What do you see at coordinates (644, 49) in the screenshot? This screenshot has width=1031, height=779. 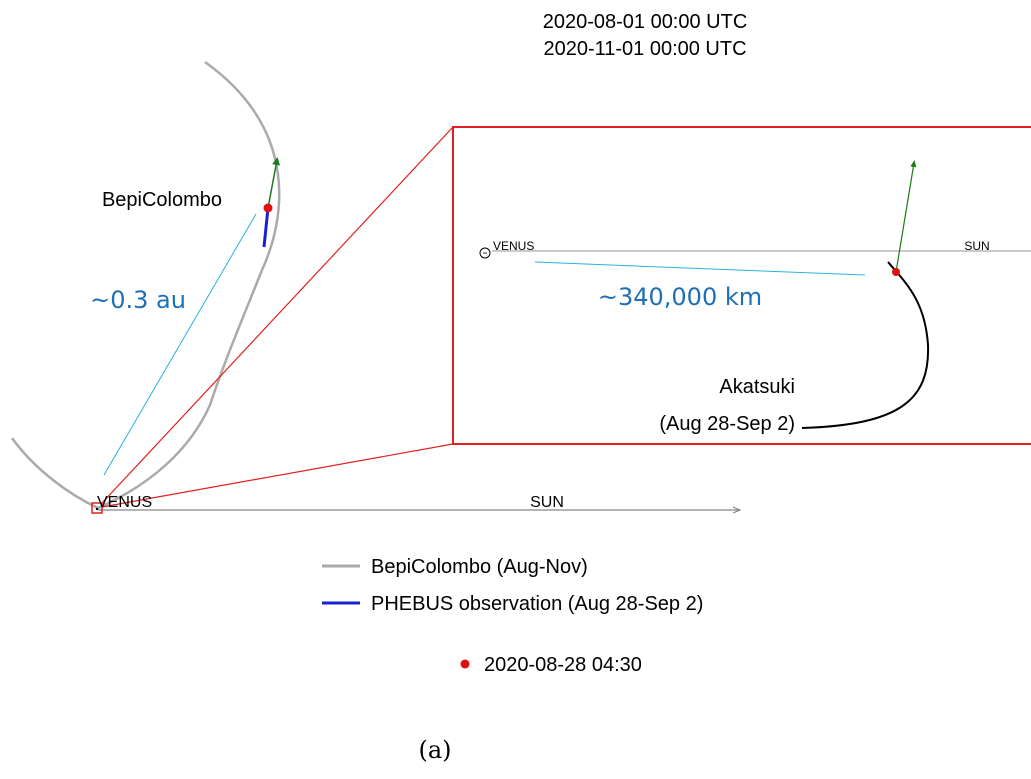 I see `time-end-label: 2020-11-01 00:00 UTC` at bounding box center [644, 49].